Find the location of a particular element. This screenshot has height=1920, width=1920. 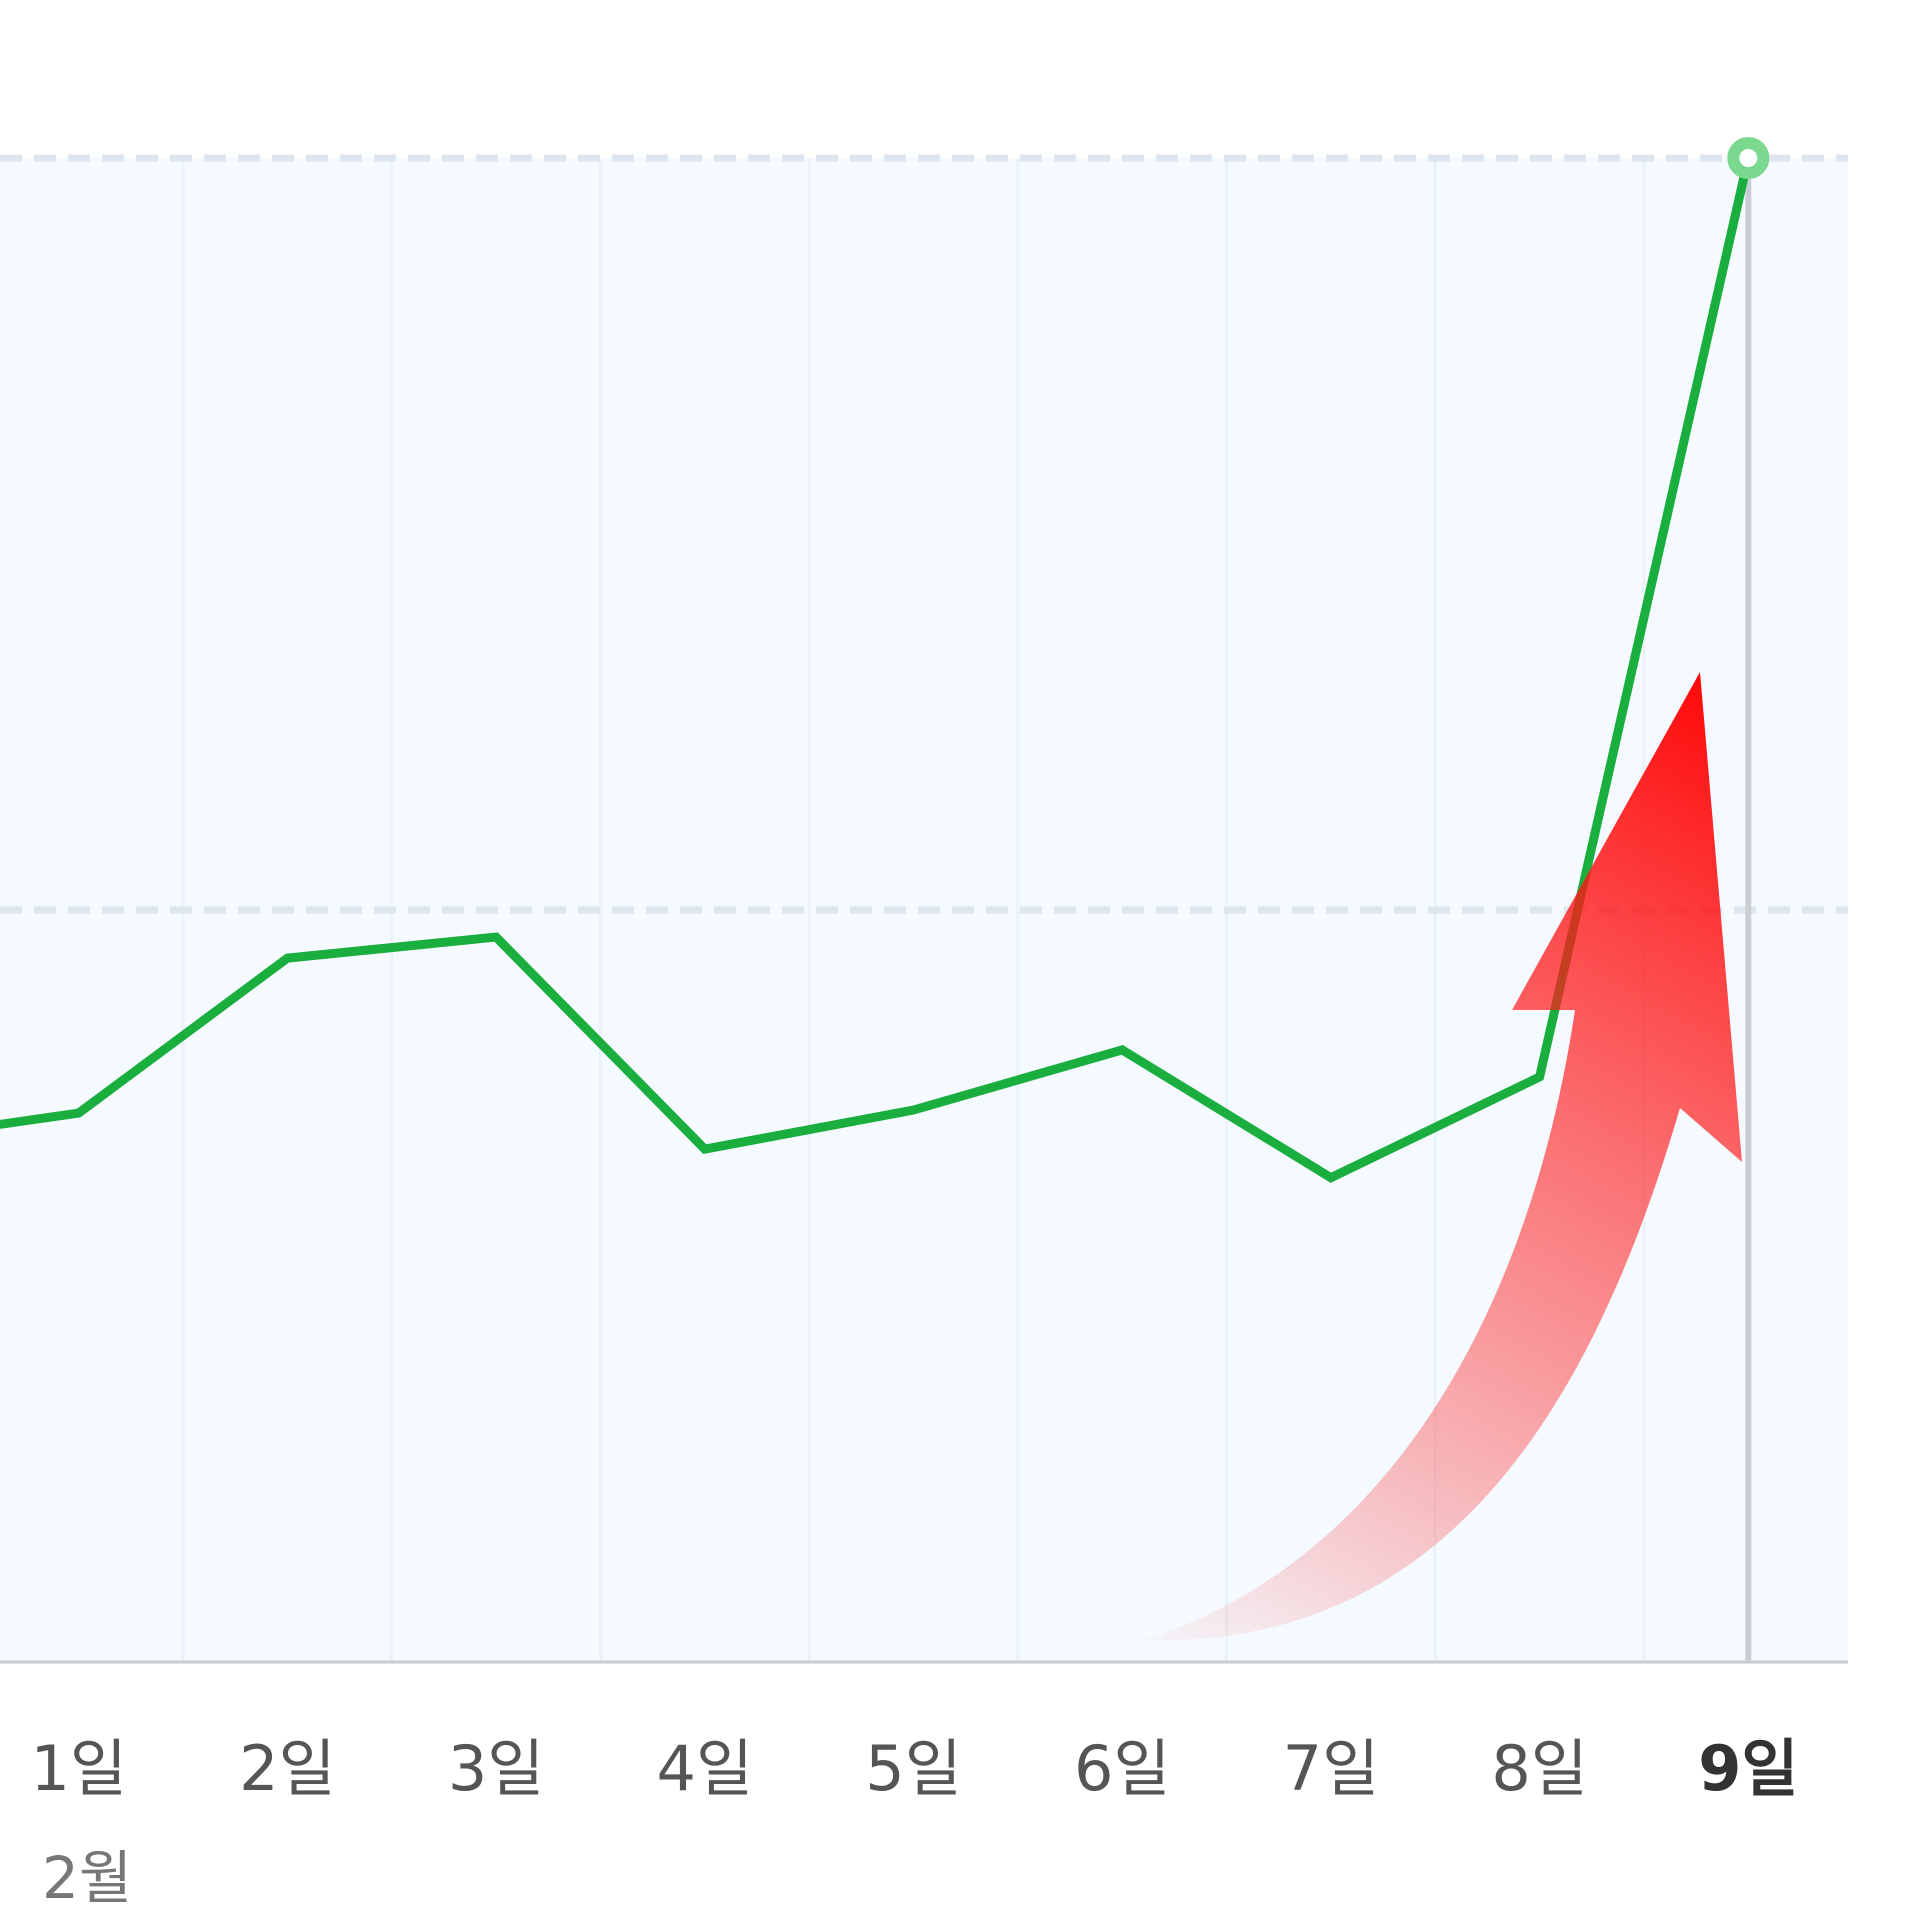

x-axis-ticks: 1일 2일 3일 4일 5일 6일 7일 8일 9일 is located at coordinates (914, 1768).